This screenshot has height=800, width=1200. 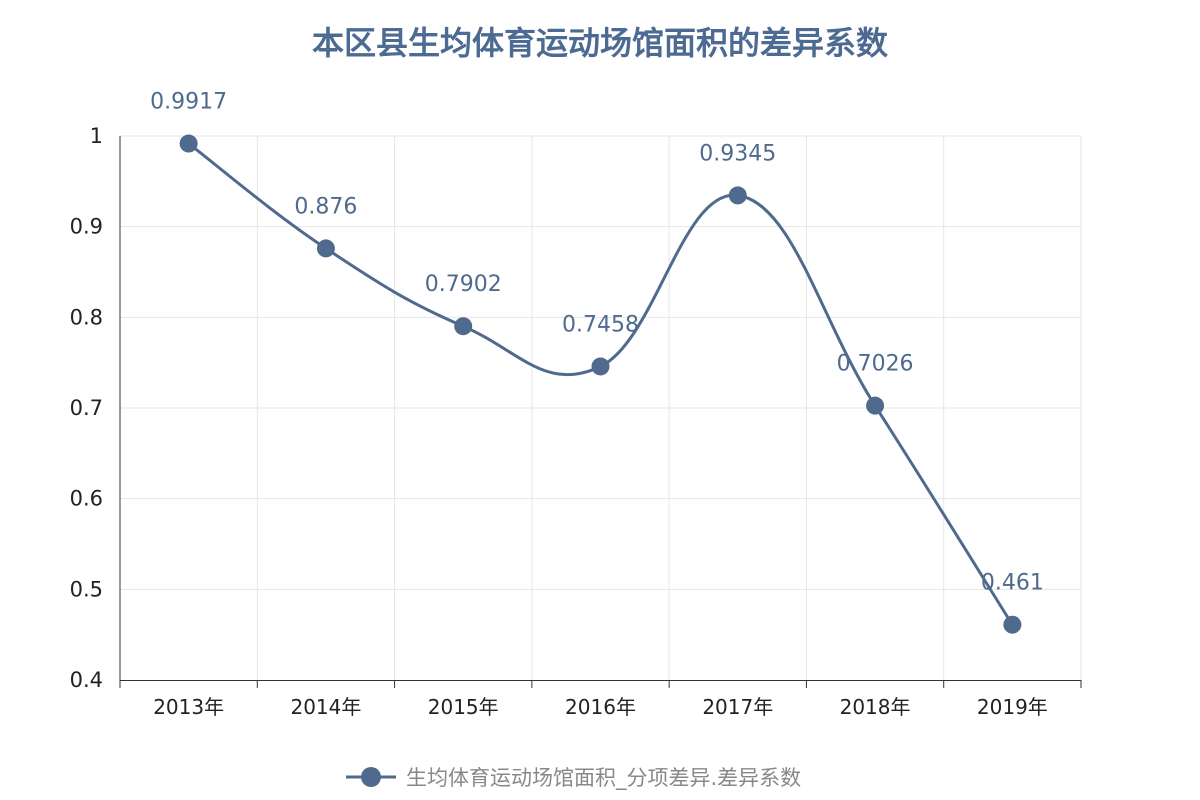 What do you see at coordinates (86, 408) in the screenshot?
I see `y-tick-label: 0.7` at bounding box center [86, 408].